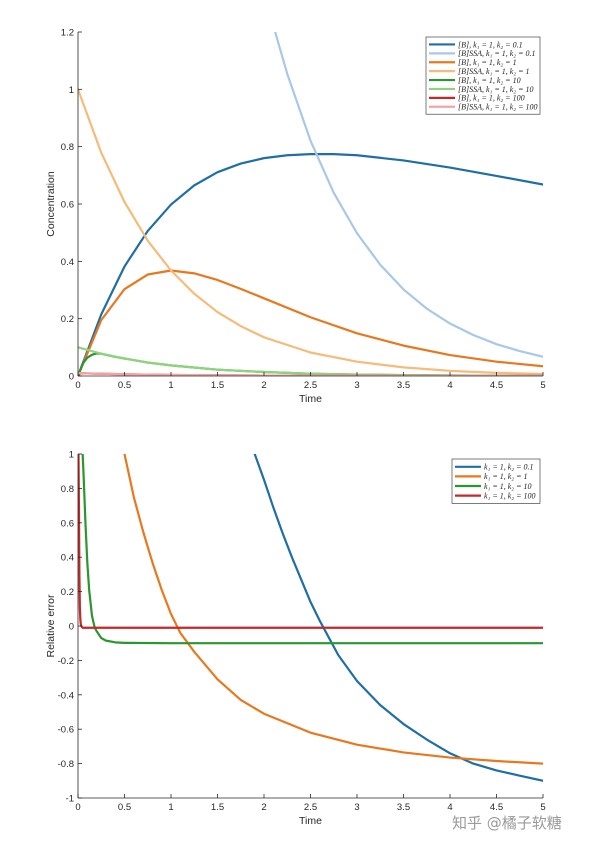  What do you see at coordinates (495, 89) in the screenshot?
I see `legend-label: [B]SSA, k₁ = 1, k₂ = 10` at bounding box center [495, 89].